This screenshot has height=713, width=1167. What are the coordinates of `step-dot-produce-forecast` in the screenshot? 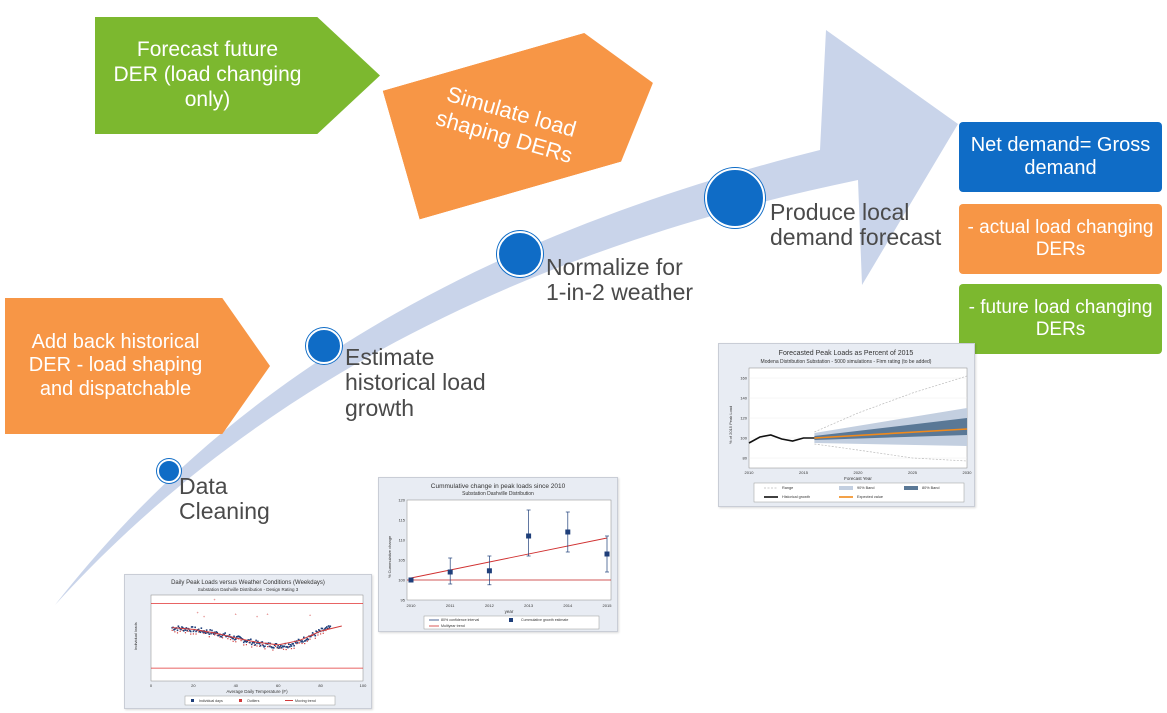 It's located at (735, 198).